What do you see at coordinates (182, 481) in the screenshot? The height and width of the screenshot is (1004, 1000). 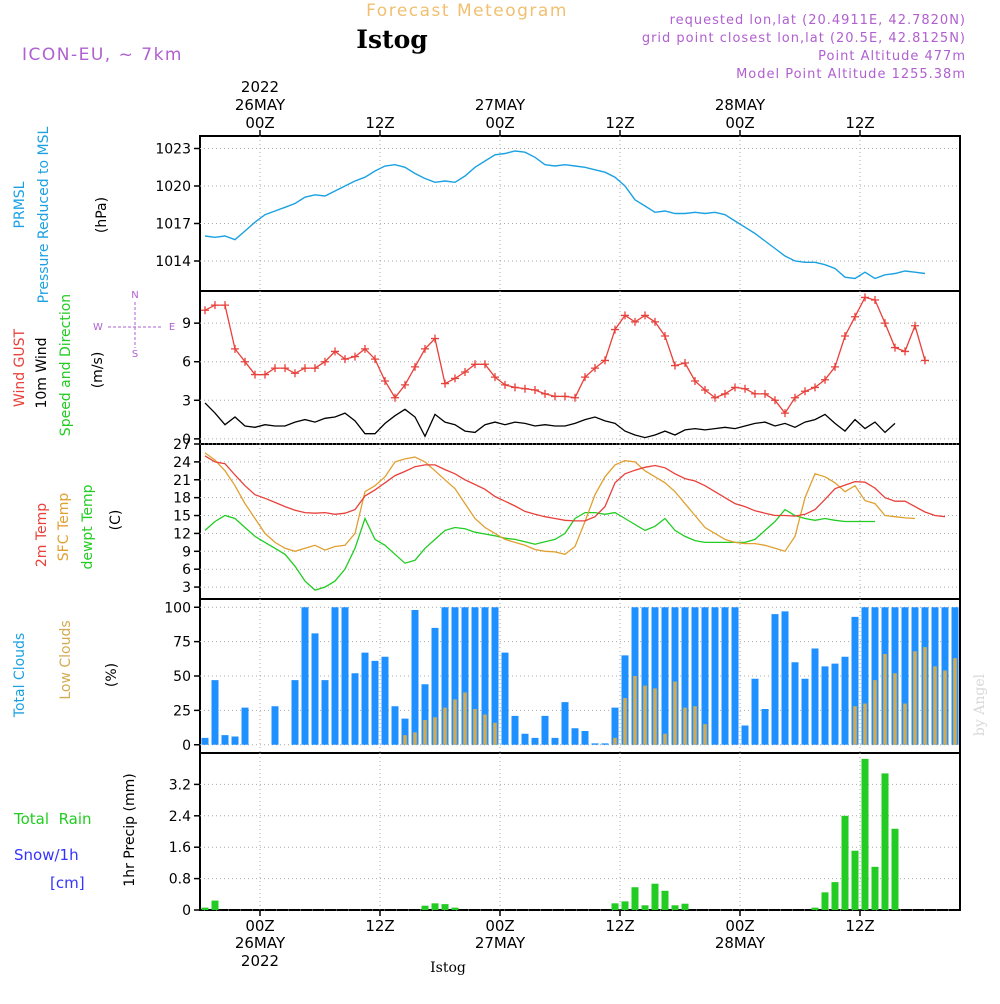 I see `y-tick-label: 21` at bounding box center [182, 481].